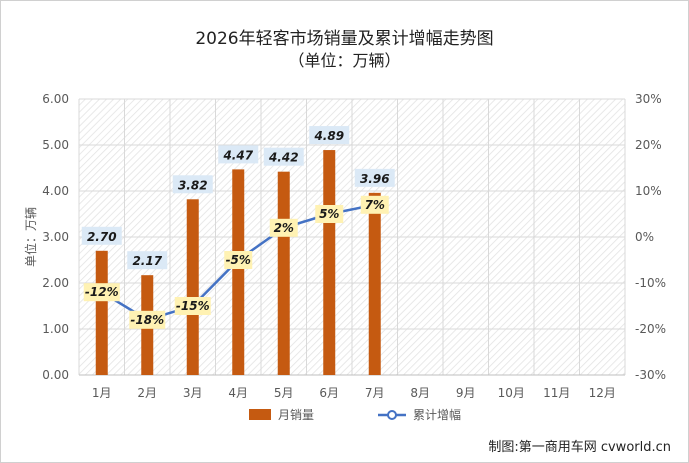 This screenshot has width=689, height=463. I want to click on y-axis-left: 0.00 1.00 2.00 3.00 4.00 5.00 6.00, so click(55, 237).